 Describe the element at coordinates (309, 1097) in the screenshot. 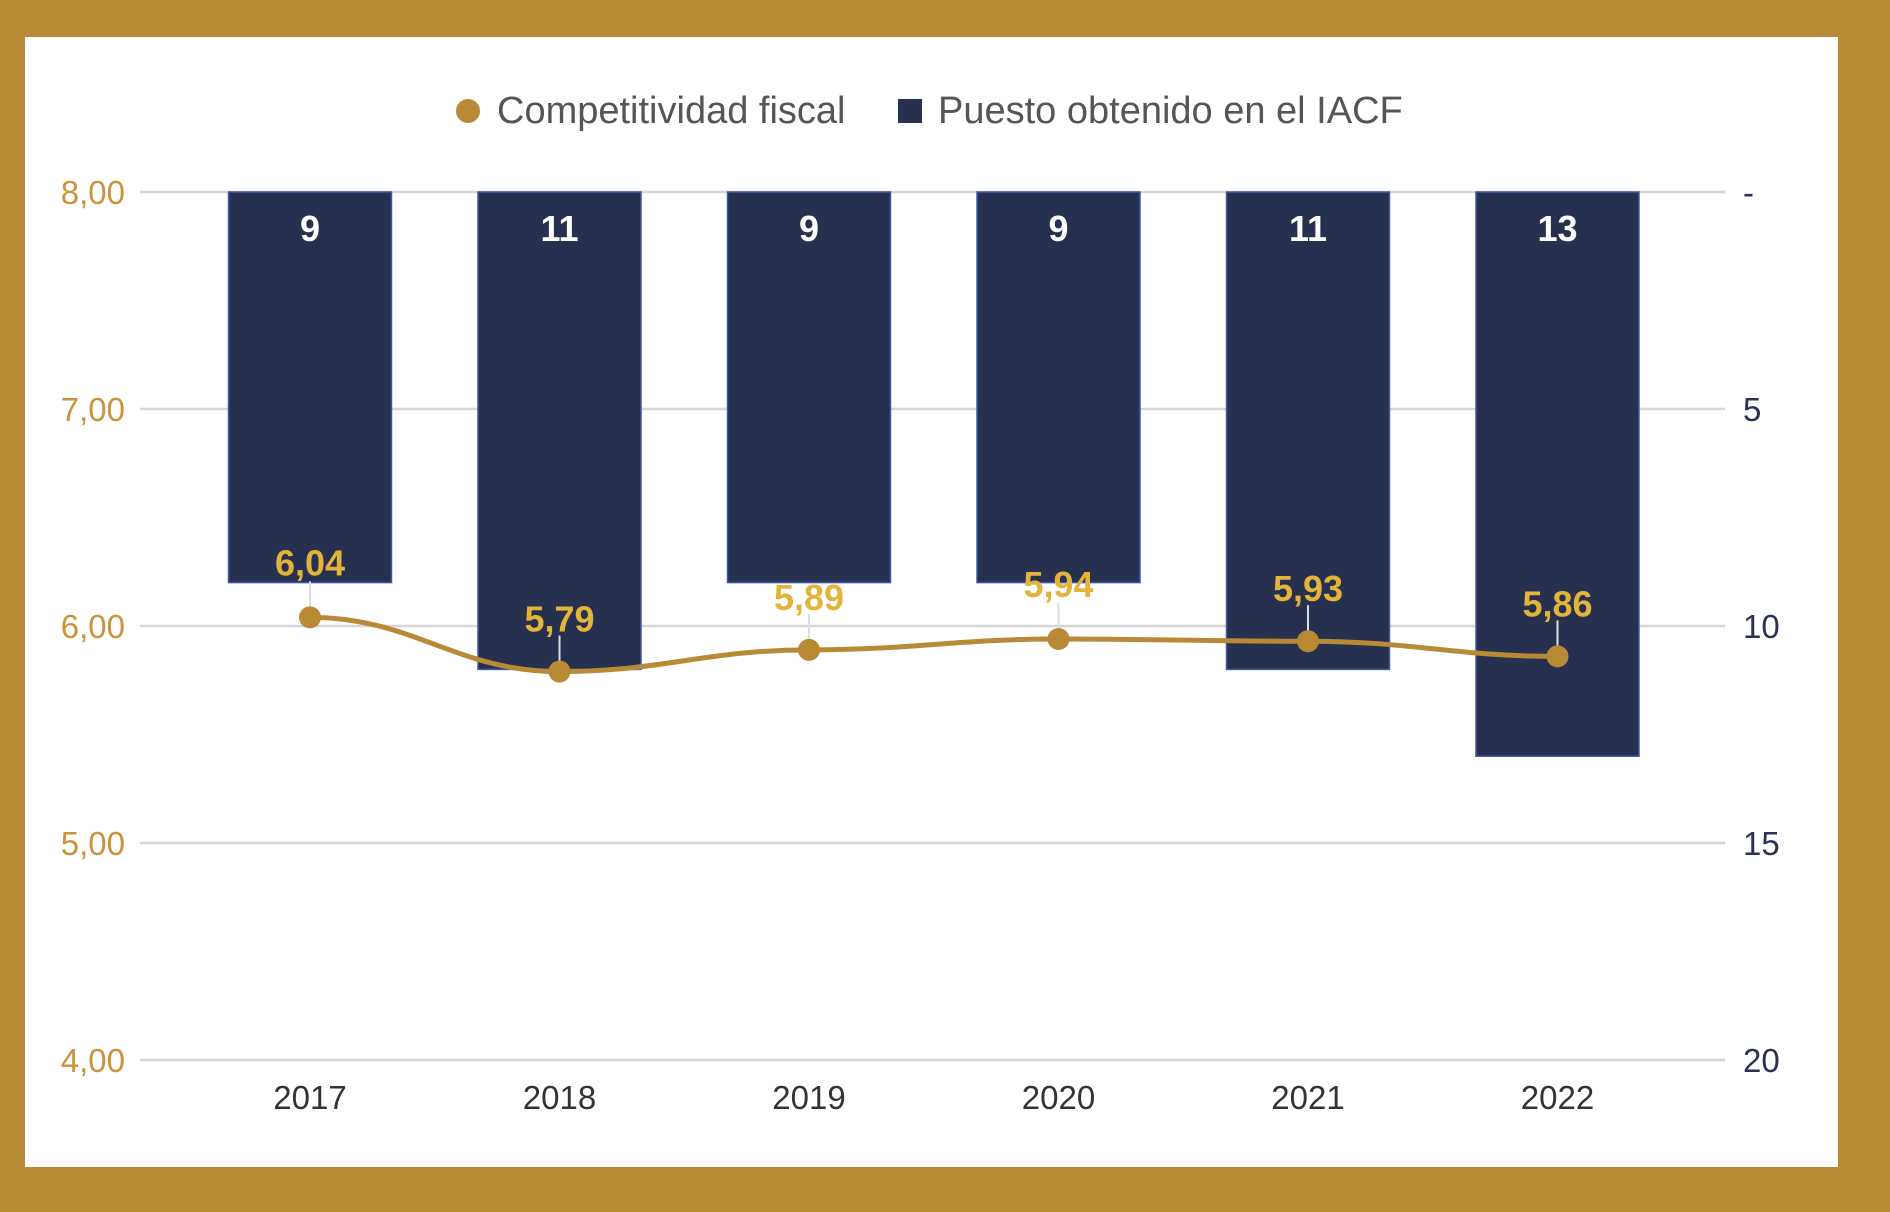

I see `x-tick-label: 2017` at that location.